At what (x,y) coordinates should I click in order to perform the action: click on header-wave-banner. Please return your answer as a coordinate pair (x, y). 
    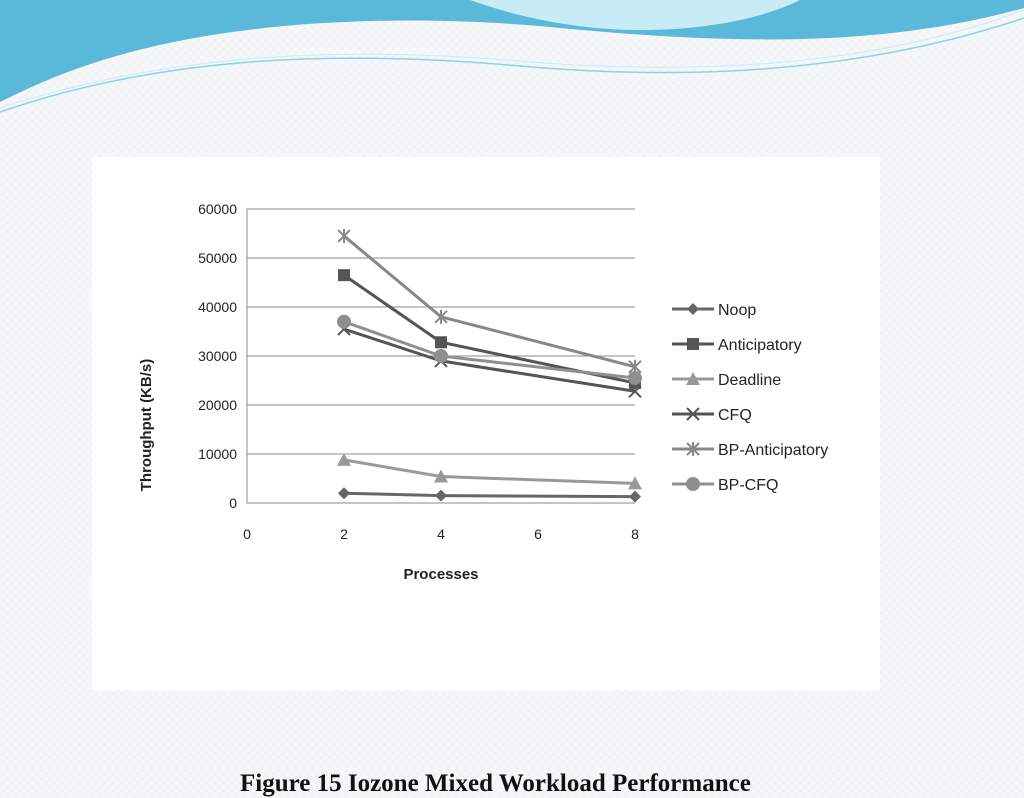
    Looking at the image, I should click on (512, 56).